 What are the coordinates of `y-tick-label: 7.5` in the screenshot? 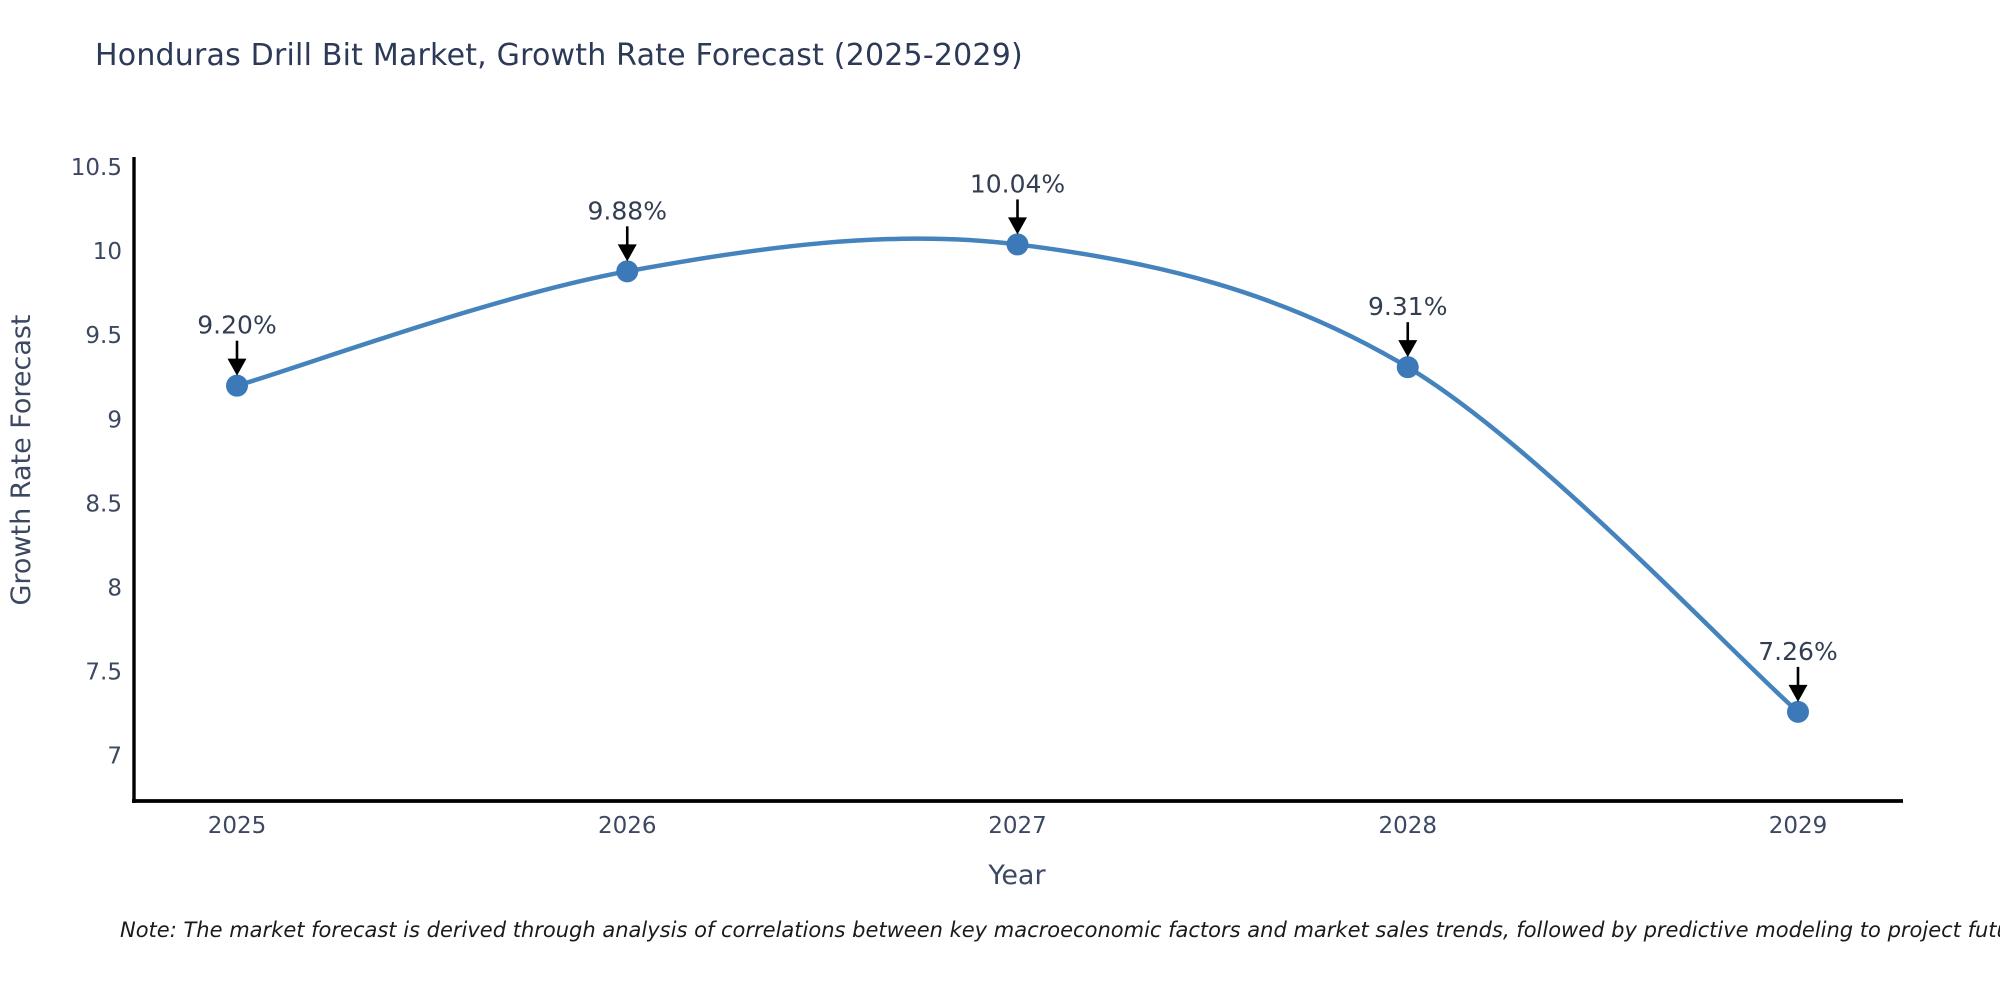 It's located at (103, 673).